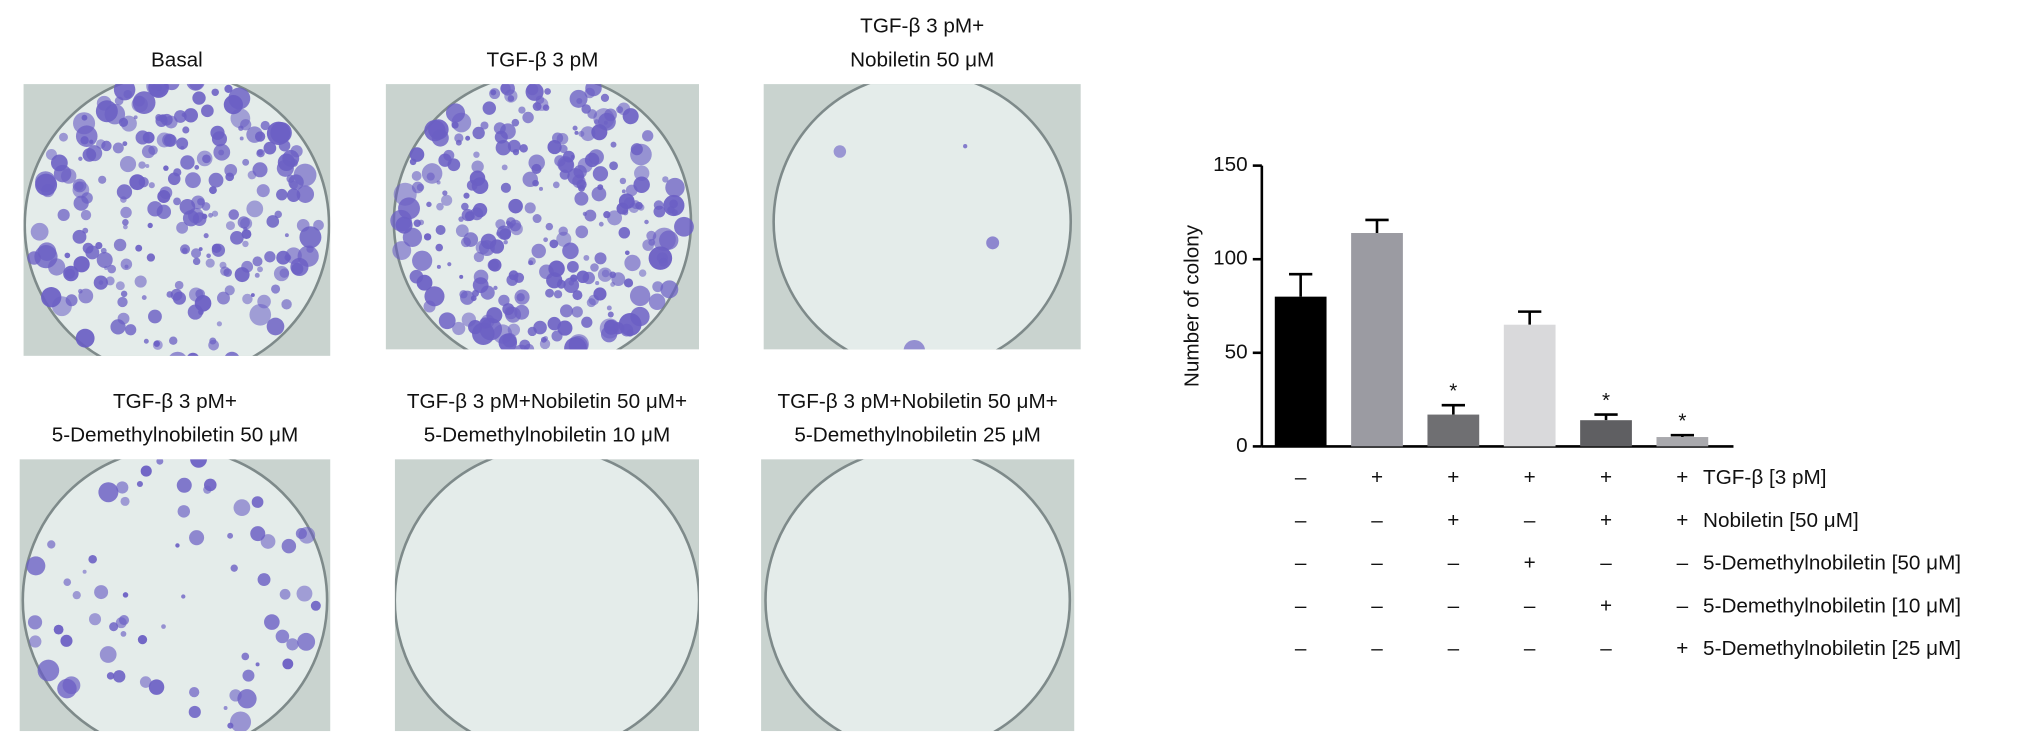  What do you see at coordinates (1764, 477) in the screenshot?
I see `condition-name: TGF-β [3 pM]` at bounding box center [1764, 477].